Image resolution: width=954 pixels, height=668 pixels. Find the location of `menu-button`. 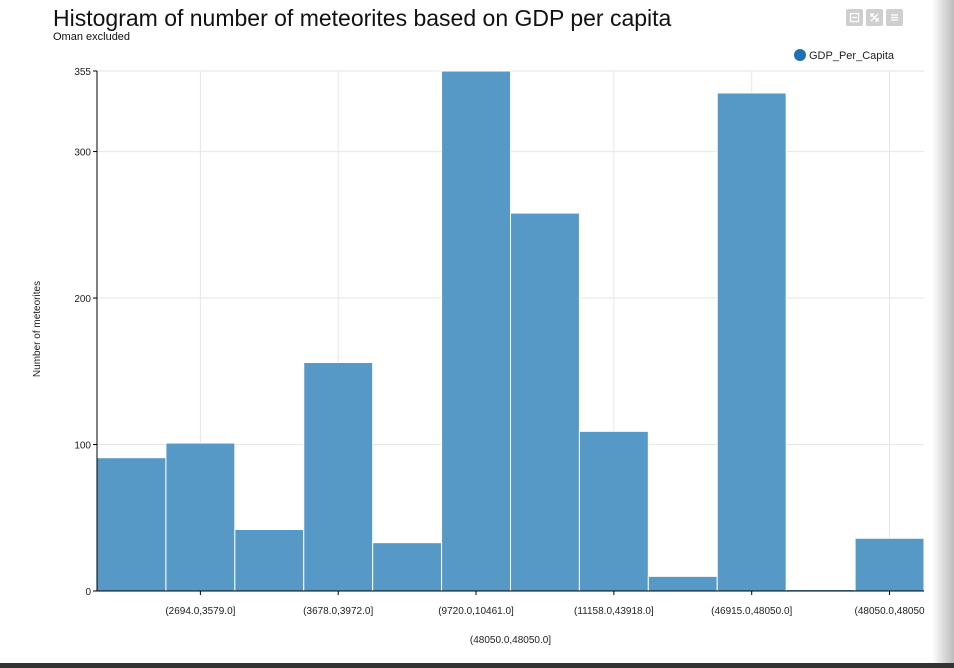

menu-button is located at coordinates (894, 17).